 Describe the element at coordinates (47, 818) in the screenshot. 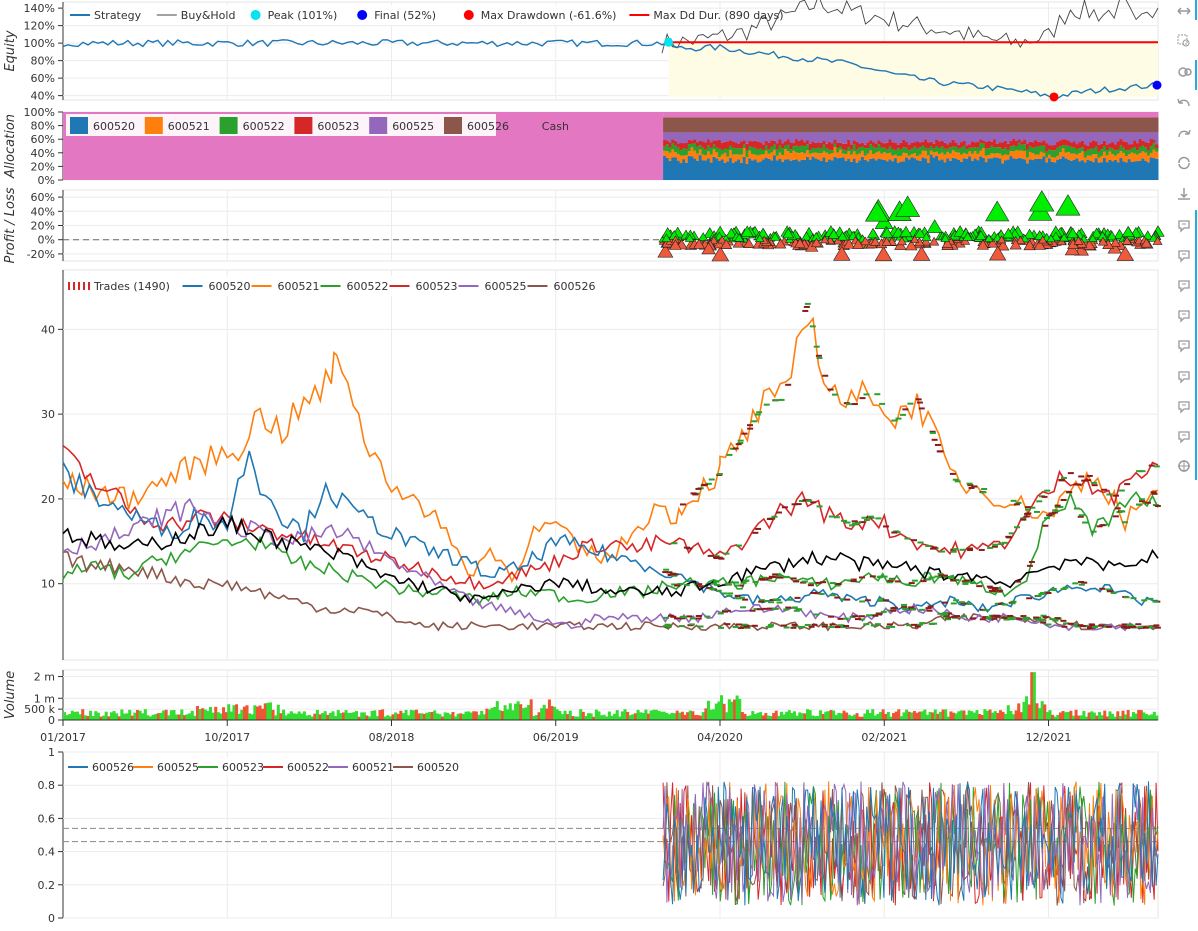

I see `y-tick-label: 0.6` at that location.